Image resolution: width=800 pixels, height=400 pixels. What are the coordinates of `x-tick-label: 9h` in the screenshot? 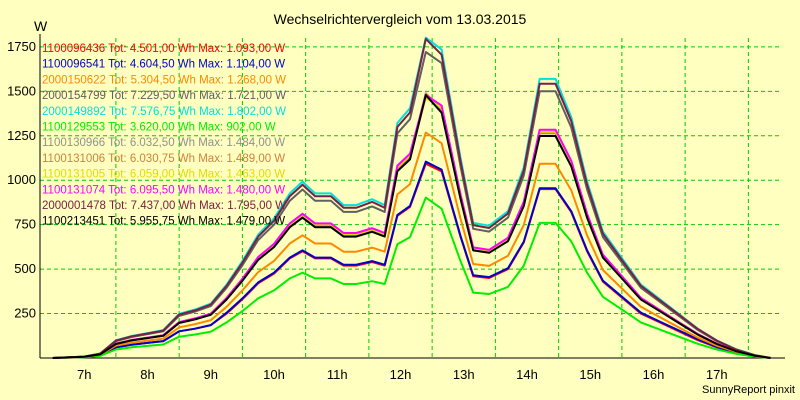 It's located at (211, 374).